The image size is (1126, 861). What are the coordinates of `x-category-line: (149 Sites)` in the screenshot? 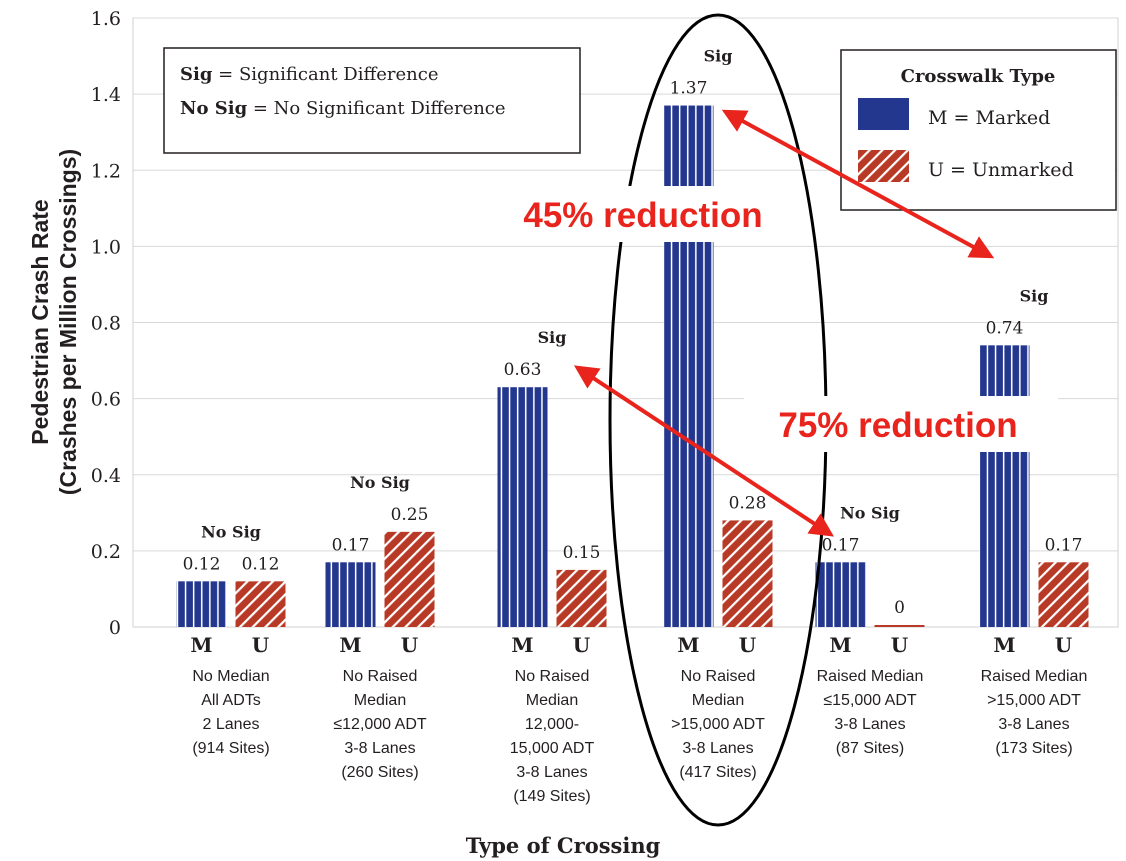 It's located at (551, 796).